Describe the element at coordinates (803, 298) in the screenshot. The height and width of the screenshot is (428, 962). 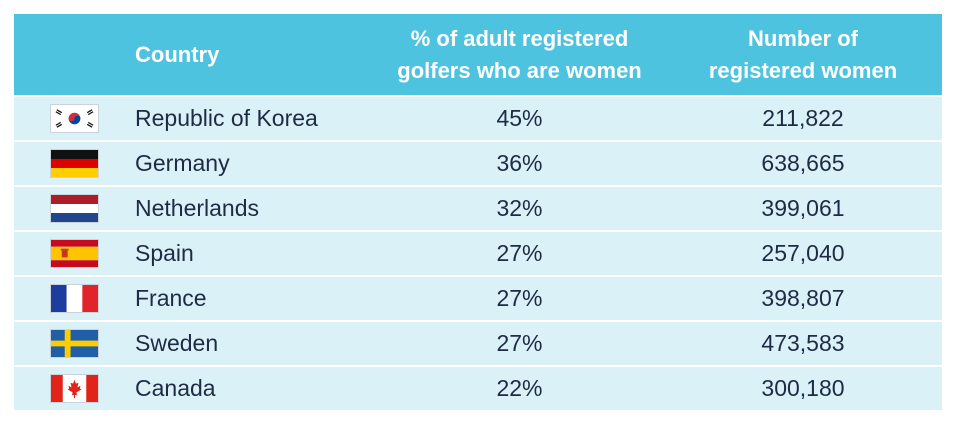
I see `num-cell: 398,807` at that location.